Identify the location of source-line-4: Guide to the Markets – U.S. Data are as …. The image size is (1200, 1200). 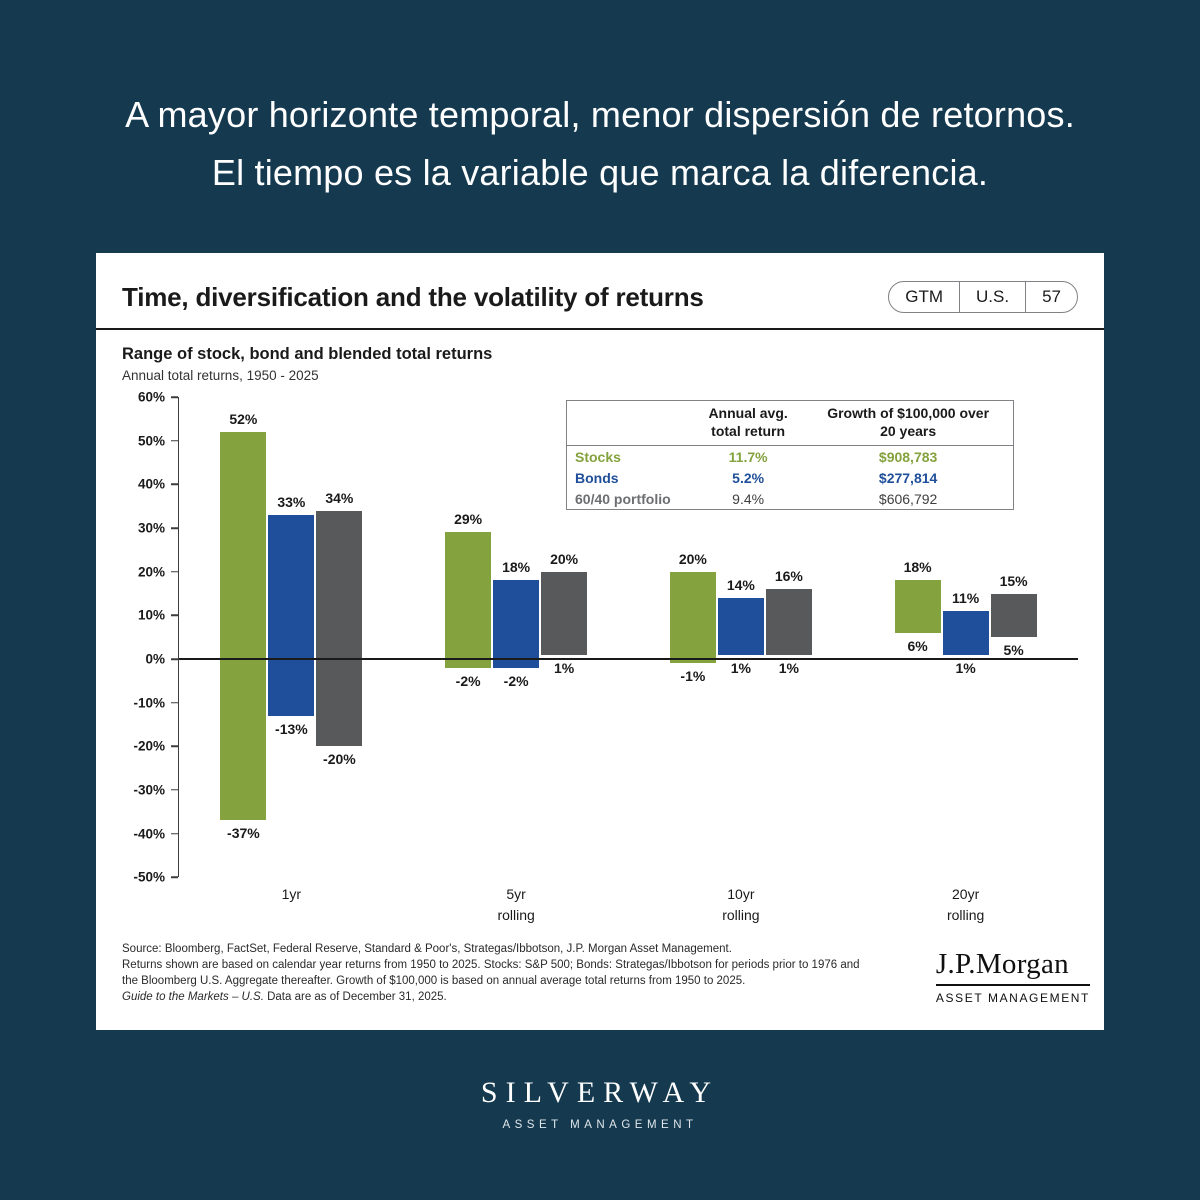
(522, 998).